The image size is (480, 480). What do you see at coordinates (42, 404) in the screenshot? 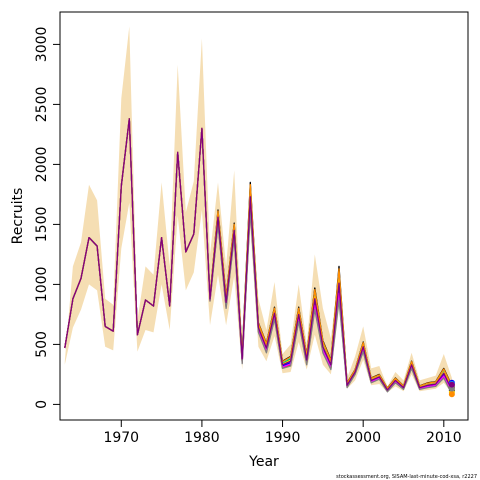
I see `y-tick-label: 0` at bounding box center [42, 404].